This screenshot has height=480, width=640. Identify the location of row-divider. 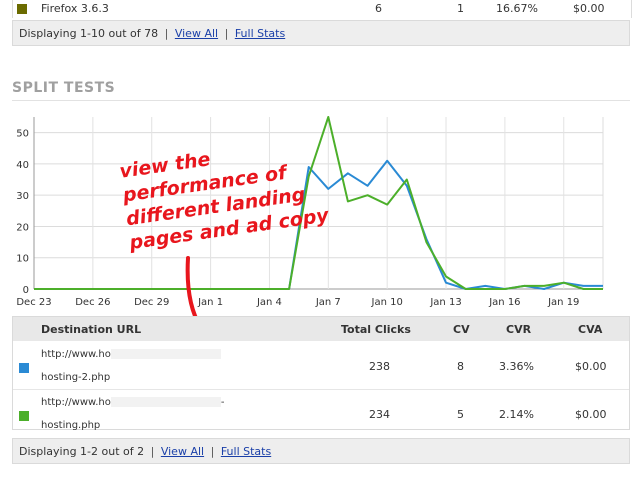
(321, 389).